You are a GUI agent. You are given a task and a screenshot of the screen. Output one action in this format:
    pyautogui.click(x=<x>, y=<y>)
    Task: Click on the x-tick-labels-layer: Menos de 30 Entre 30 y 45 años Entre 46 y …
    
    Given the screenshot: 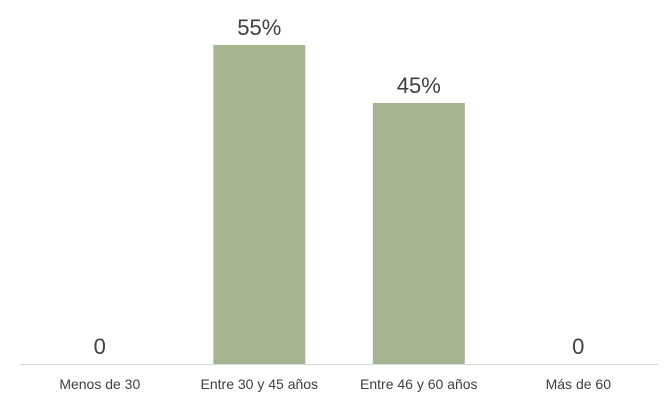 What is the action you would take?
    pyautogui.click(x=335, y=384)
    